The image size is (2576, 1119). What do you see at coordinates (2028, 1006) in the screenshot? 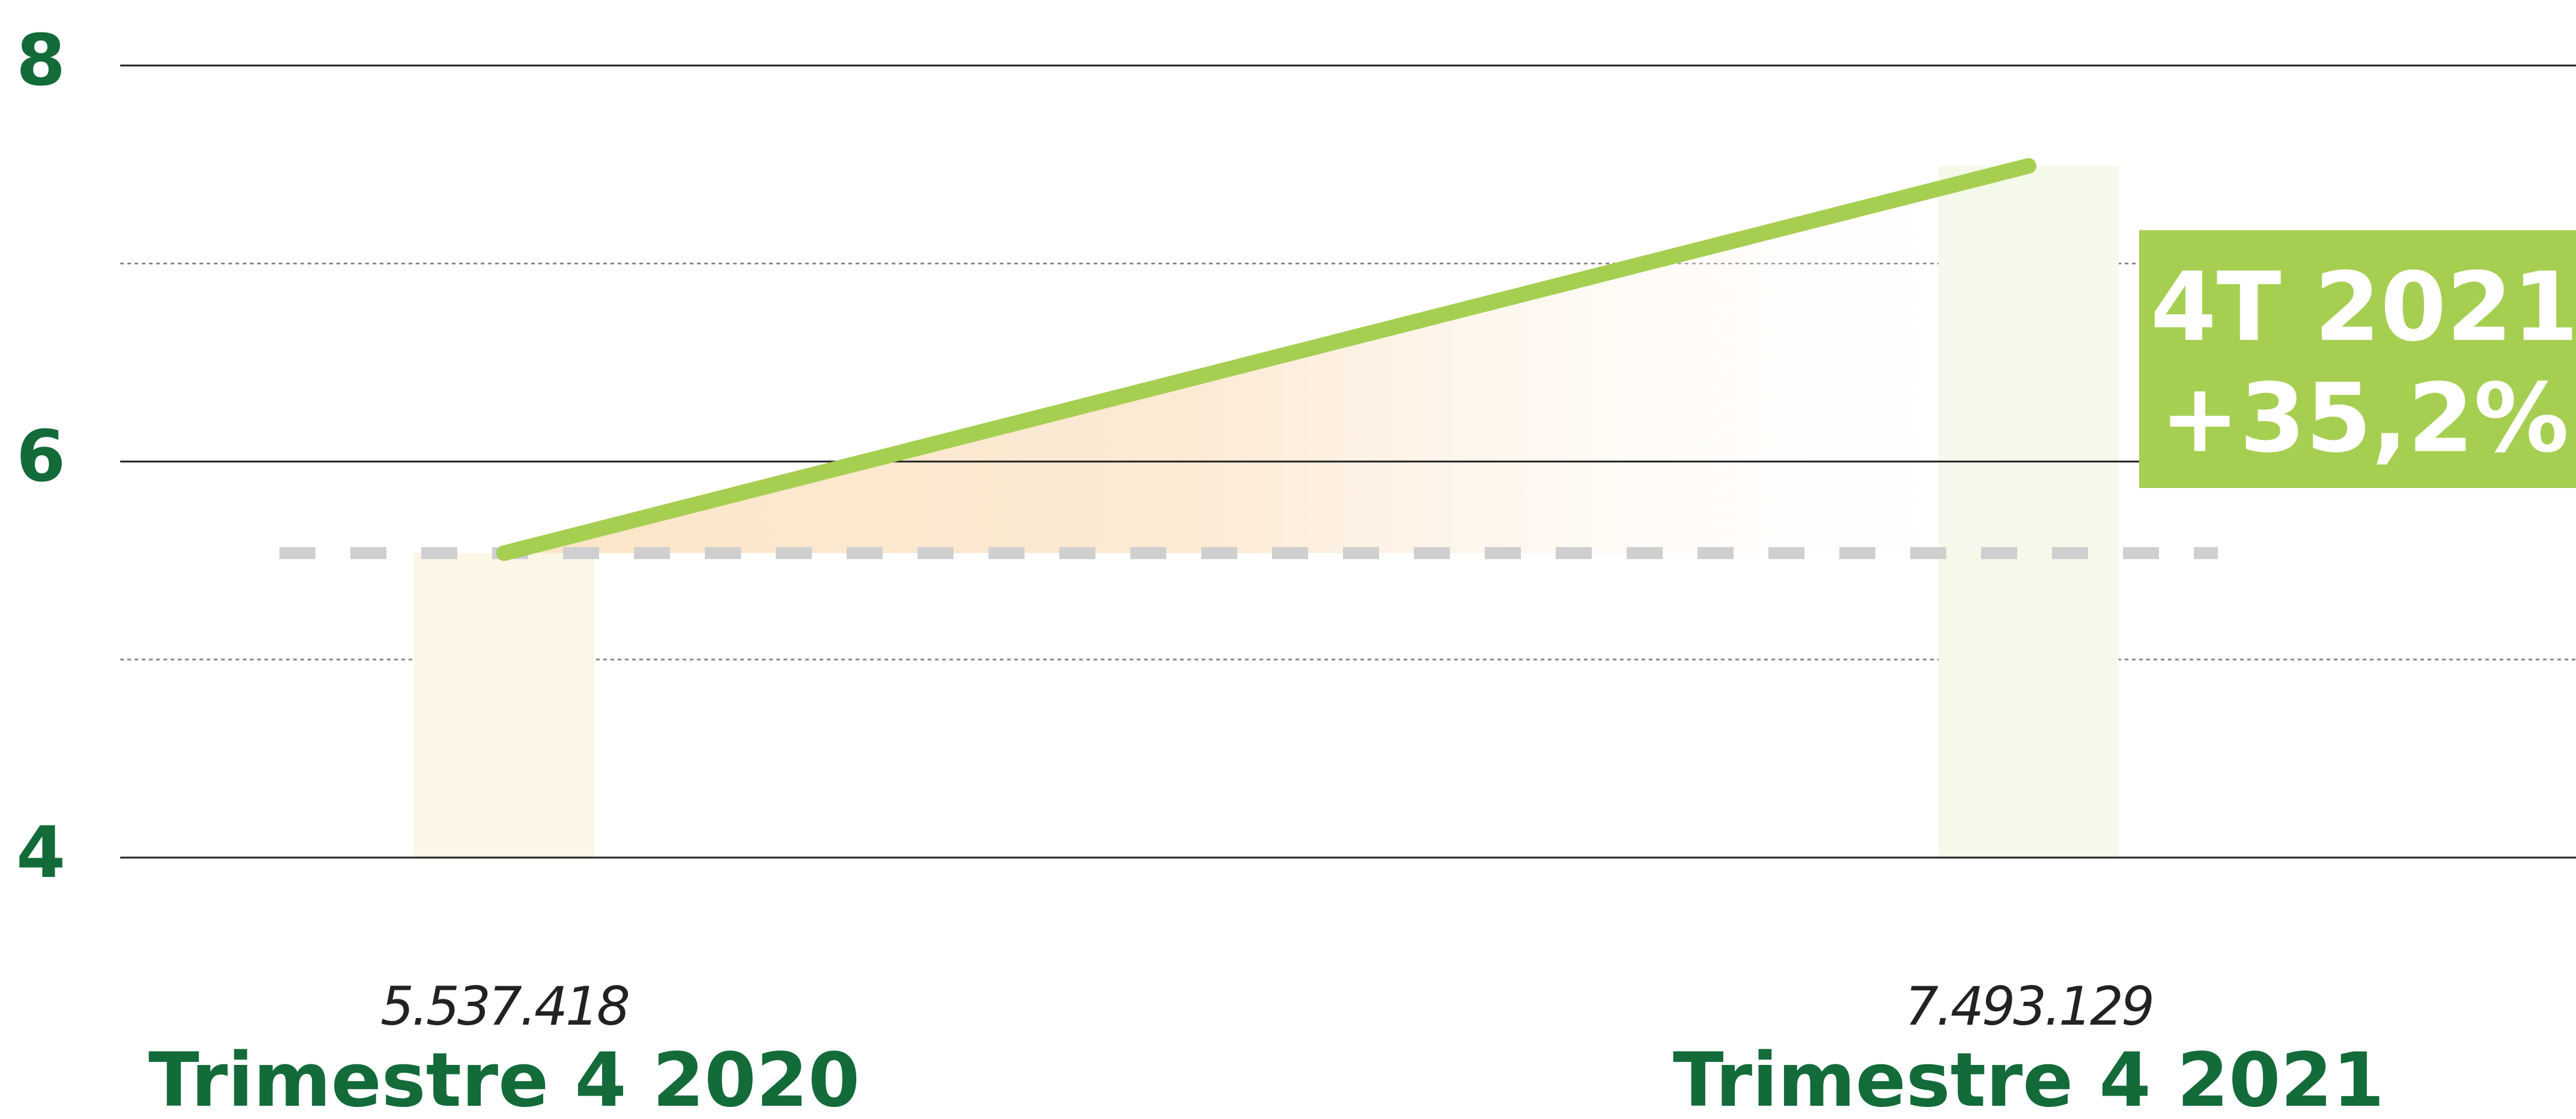
I see `value-label: 7.493.129` at bounding box center [2028, 1006].